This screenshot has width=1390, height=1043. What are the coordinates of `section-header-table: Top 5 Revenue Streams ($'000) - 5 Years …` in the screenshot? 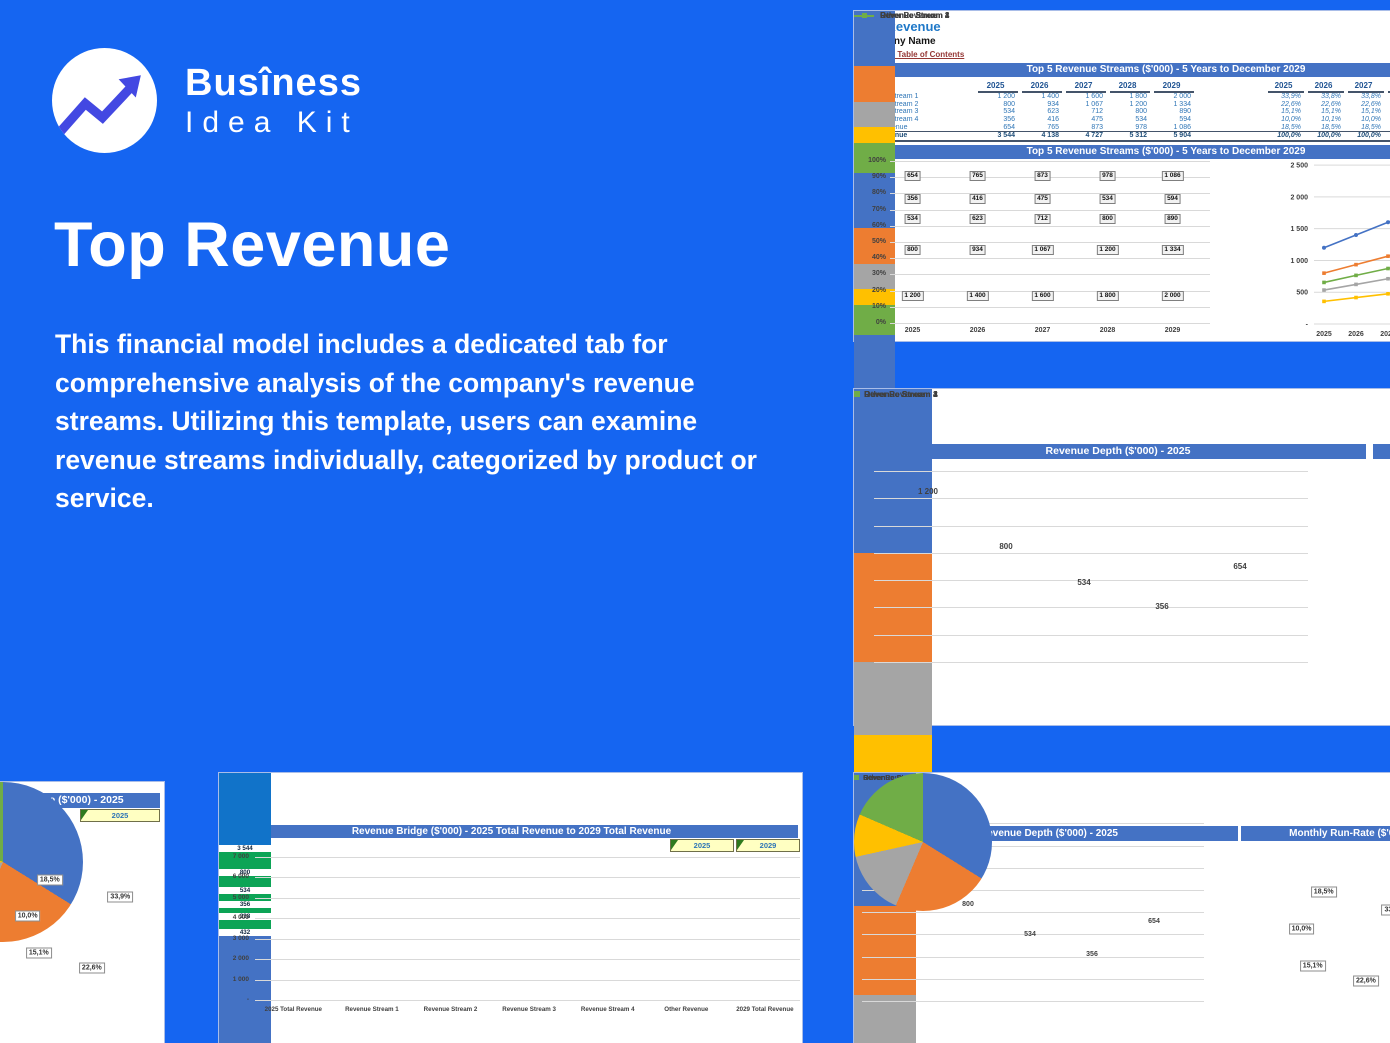 It's located at (1123, 70).